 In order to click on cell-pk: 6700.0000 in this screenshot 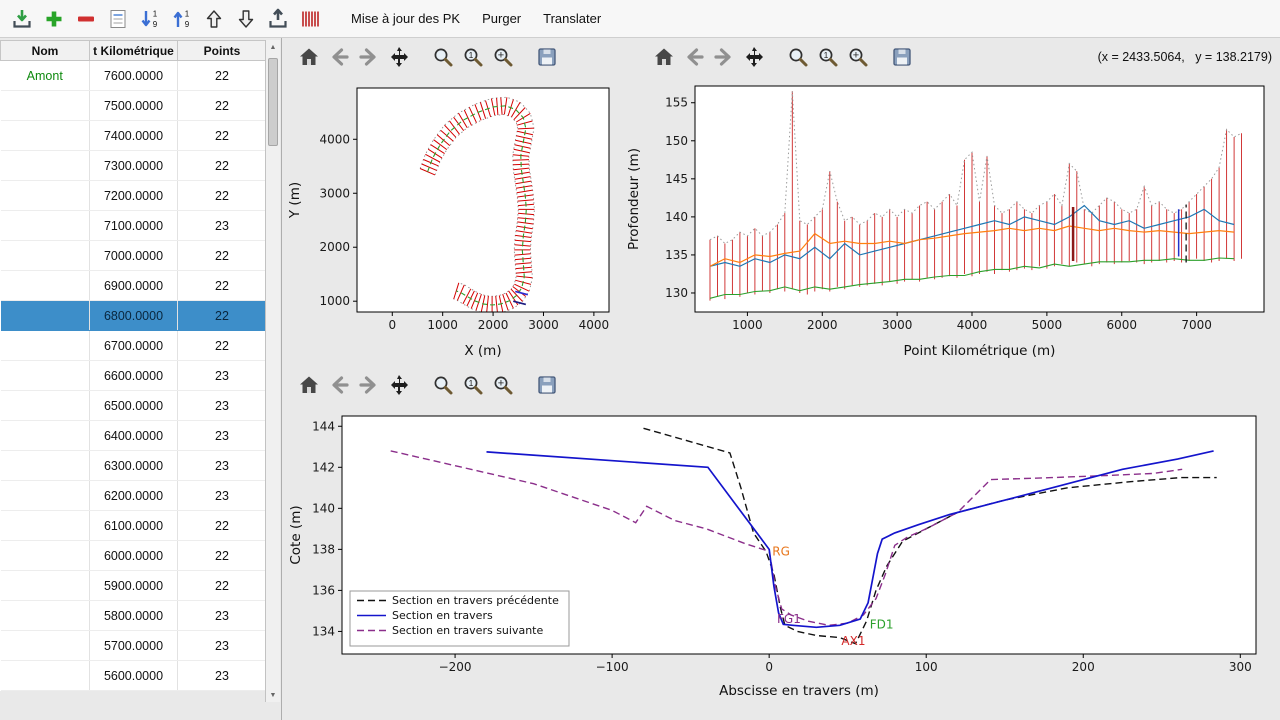, I will do `click(133, 345)`.